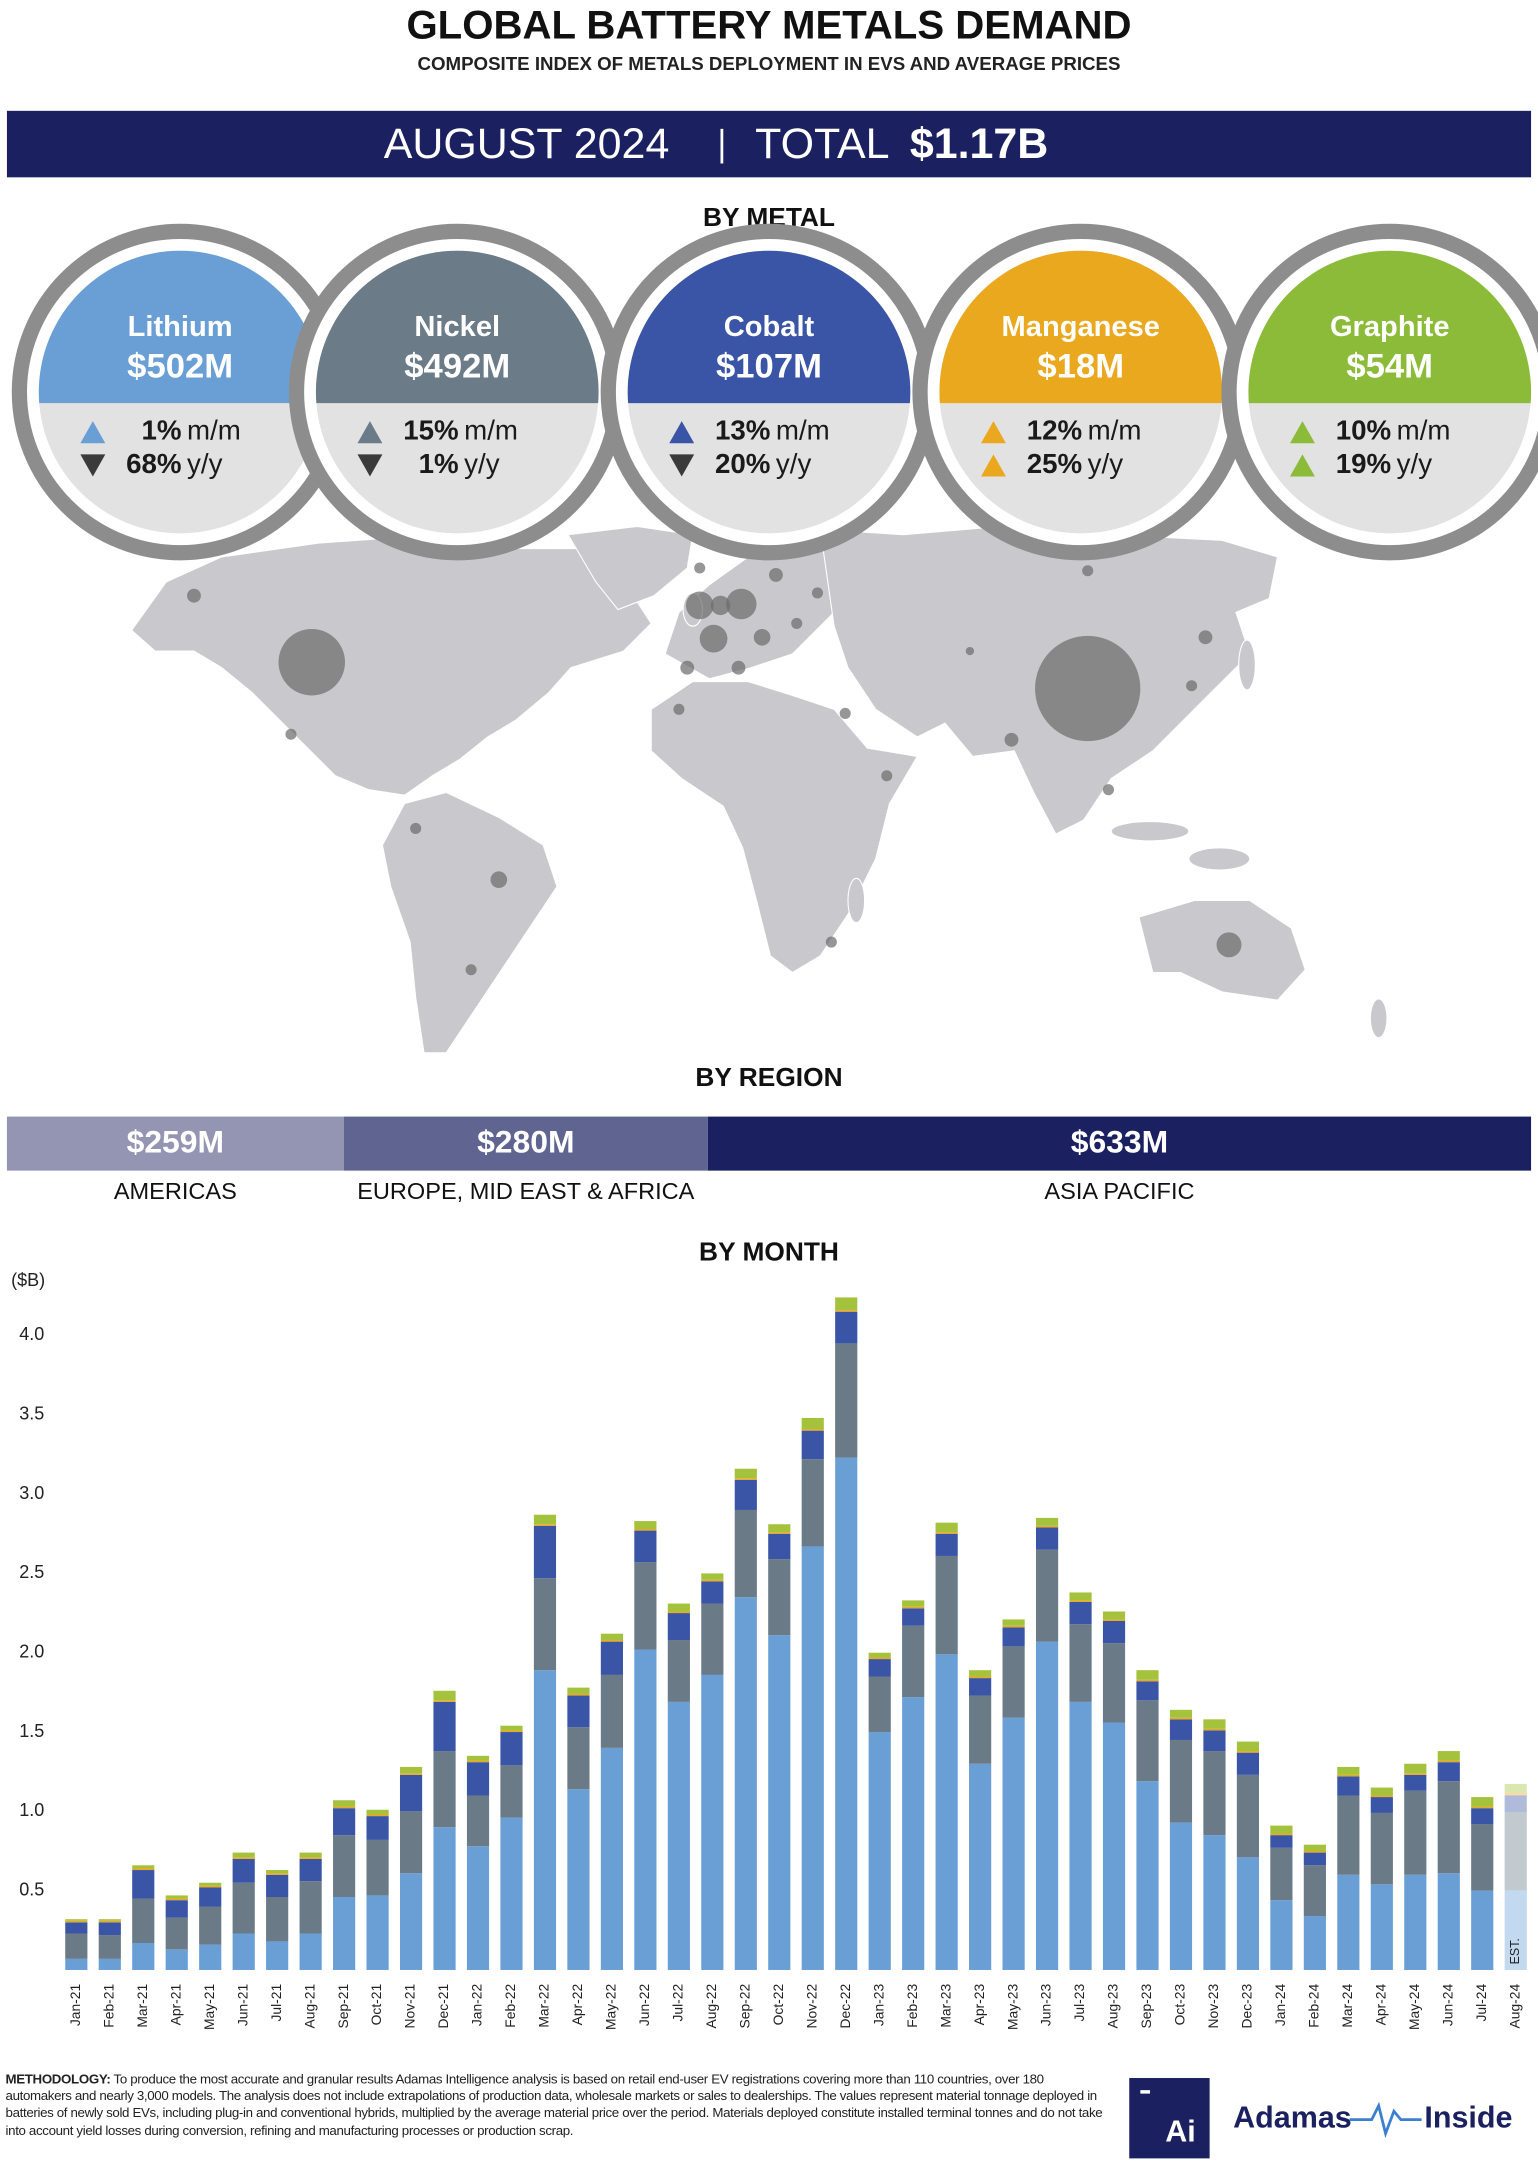  I want to click on region-name: EUROPE, MID EAST & AFRICA, so click(525, 1191).